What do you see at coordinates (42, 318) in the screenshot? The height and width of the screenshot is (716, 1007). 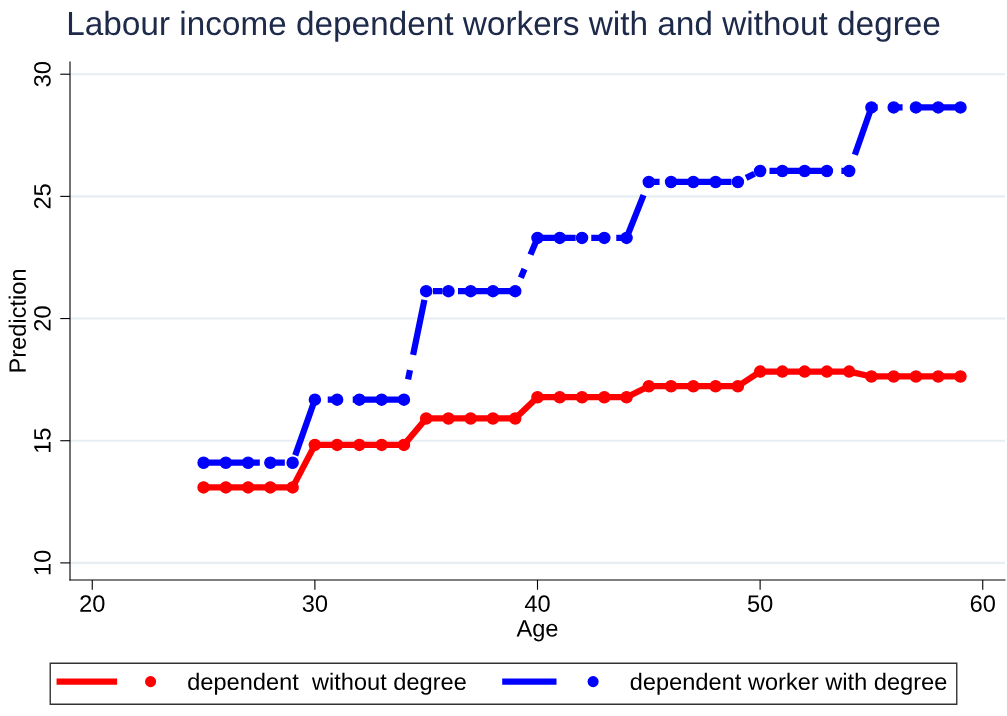 I see `y-tick-label: 20` at bounding box center [42, 318].